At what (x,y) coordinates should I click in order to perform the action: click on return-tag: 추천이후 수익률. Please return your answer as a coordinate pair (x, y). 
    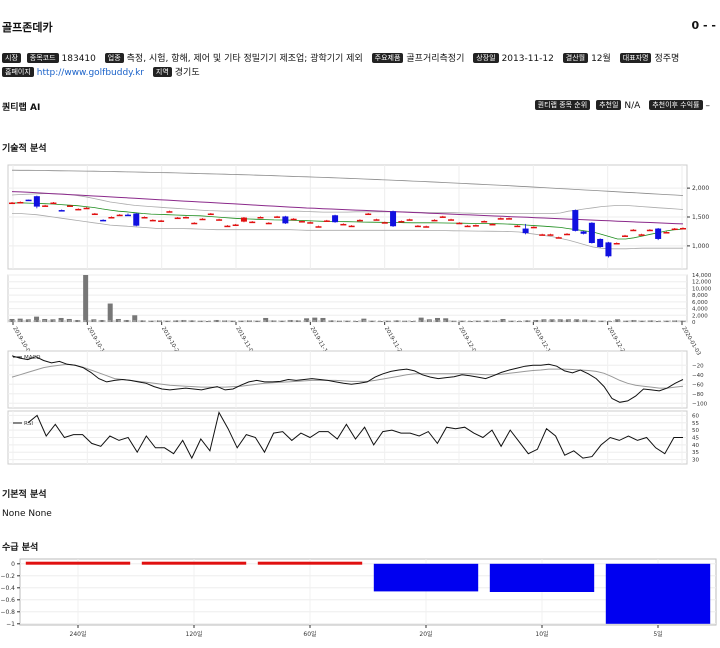
    Looking at the image, I should click on (676, 105).